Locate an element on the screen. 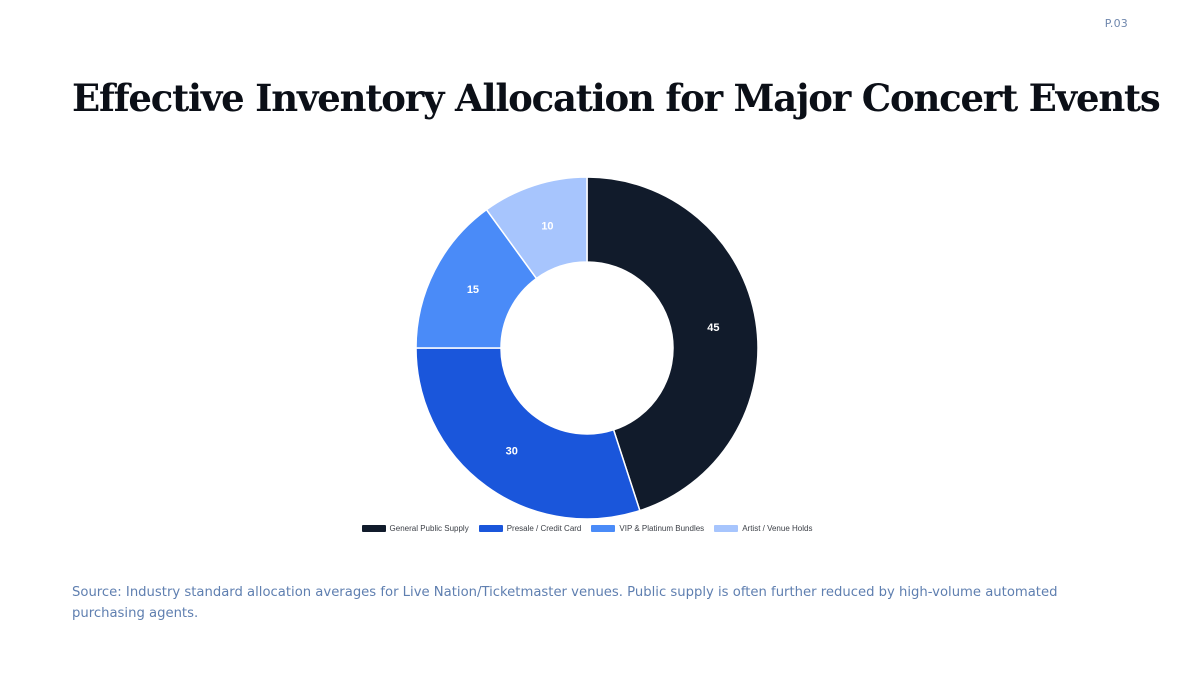 This screenshot has width=1200, height=675. legend-item-3: Artist / Venue Holds is located at coordinates (763, 528).